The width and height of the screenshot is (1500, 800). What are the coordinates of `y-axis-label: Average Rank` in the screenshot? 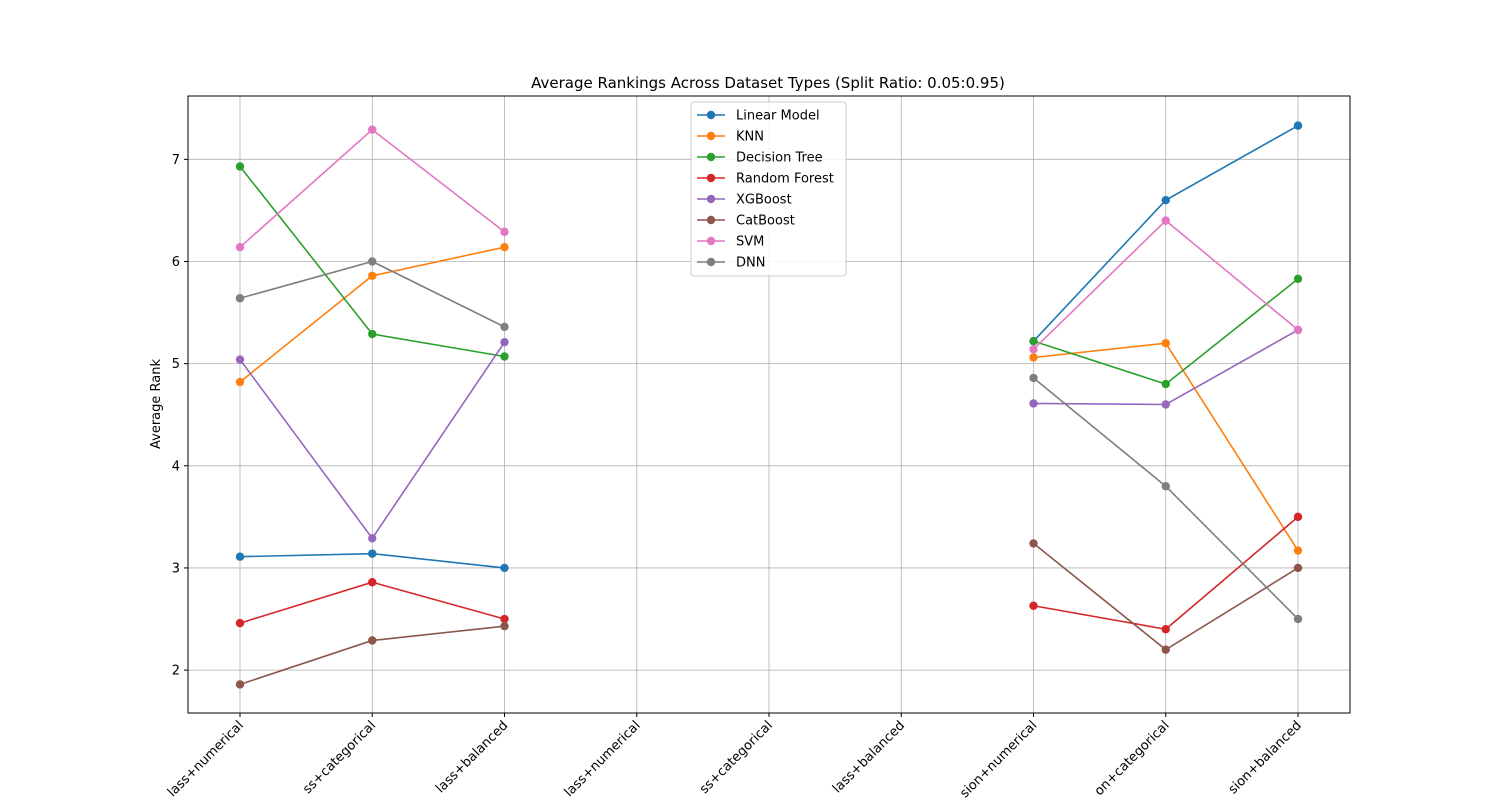 It's located at (156, 404).